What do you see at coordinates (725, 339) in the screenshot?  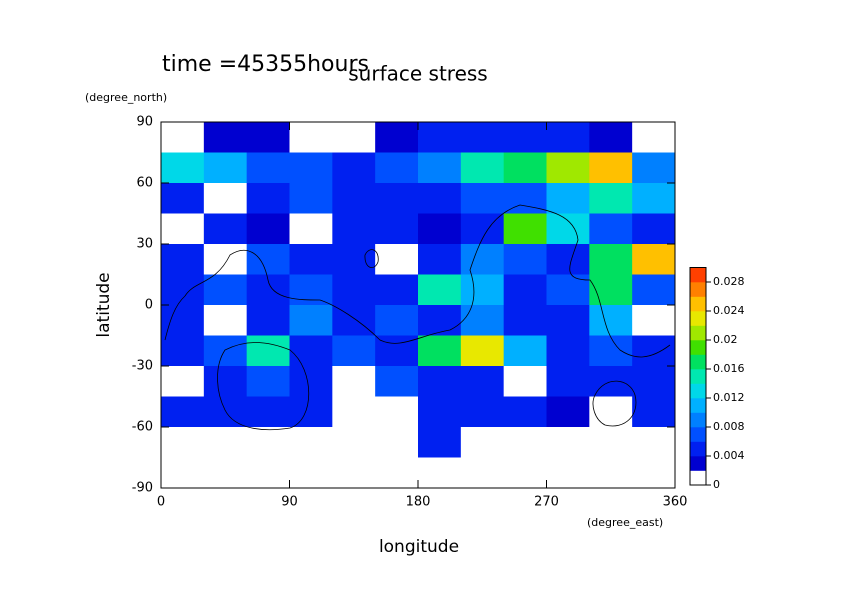 I see `colorbar-tick-label: 0.02` at bounding box center [725, 339].